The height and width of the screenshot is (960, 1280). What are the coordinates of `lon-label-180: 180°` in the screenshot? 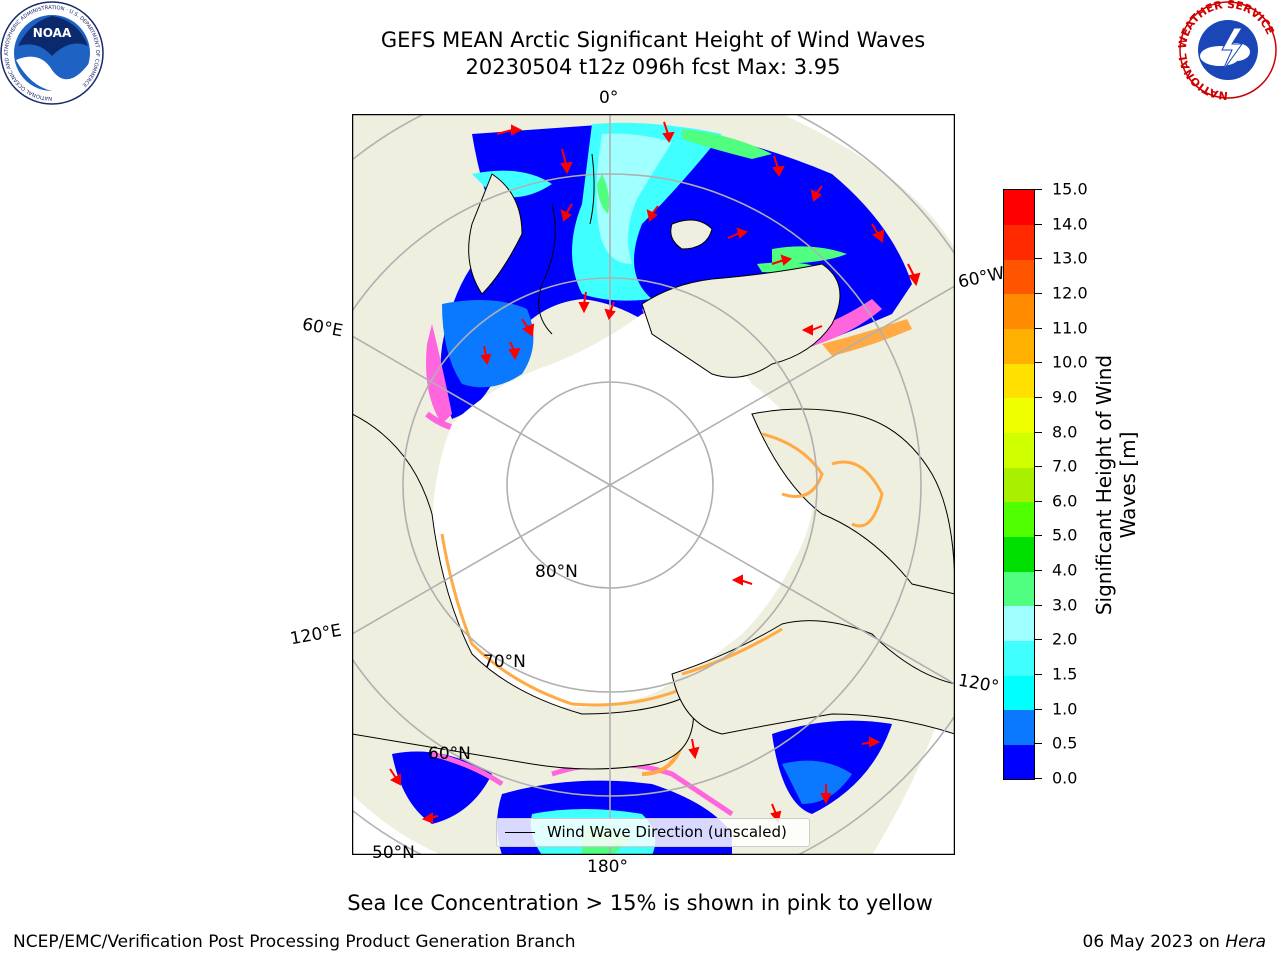 It's located at (607, 867).